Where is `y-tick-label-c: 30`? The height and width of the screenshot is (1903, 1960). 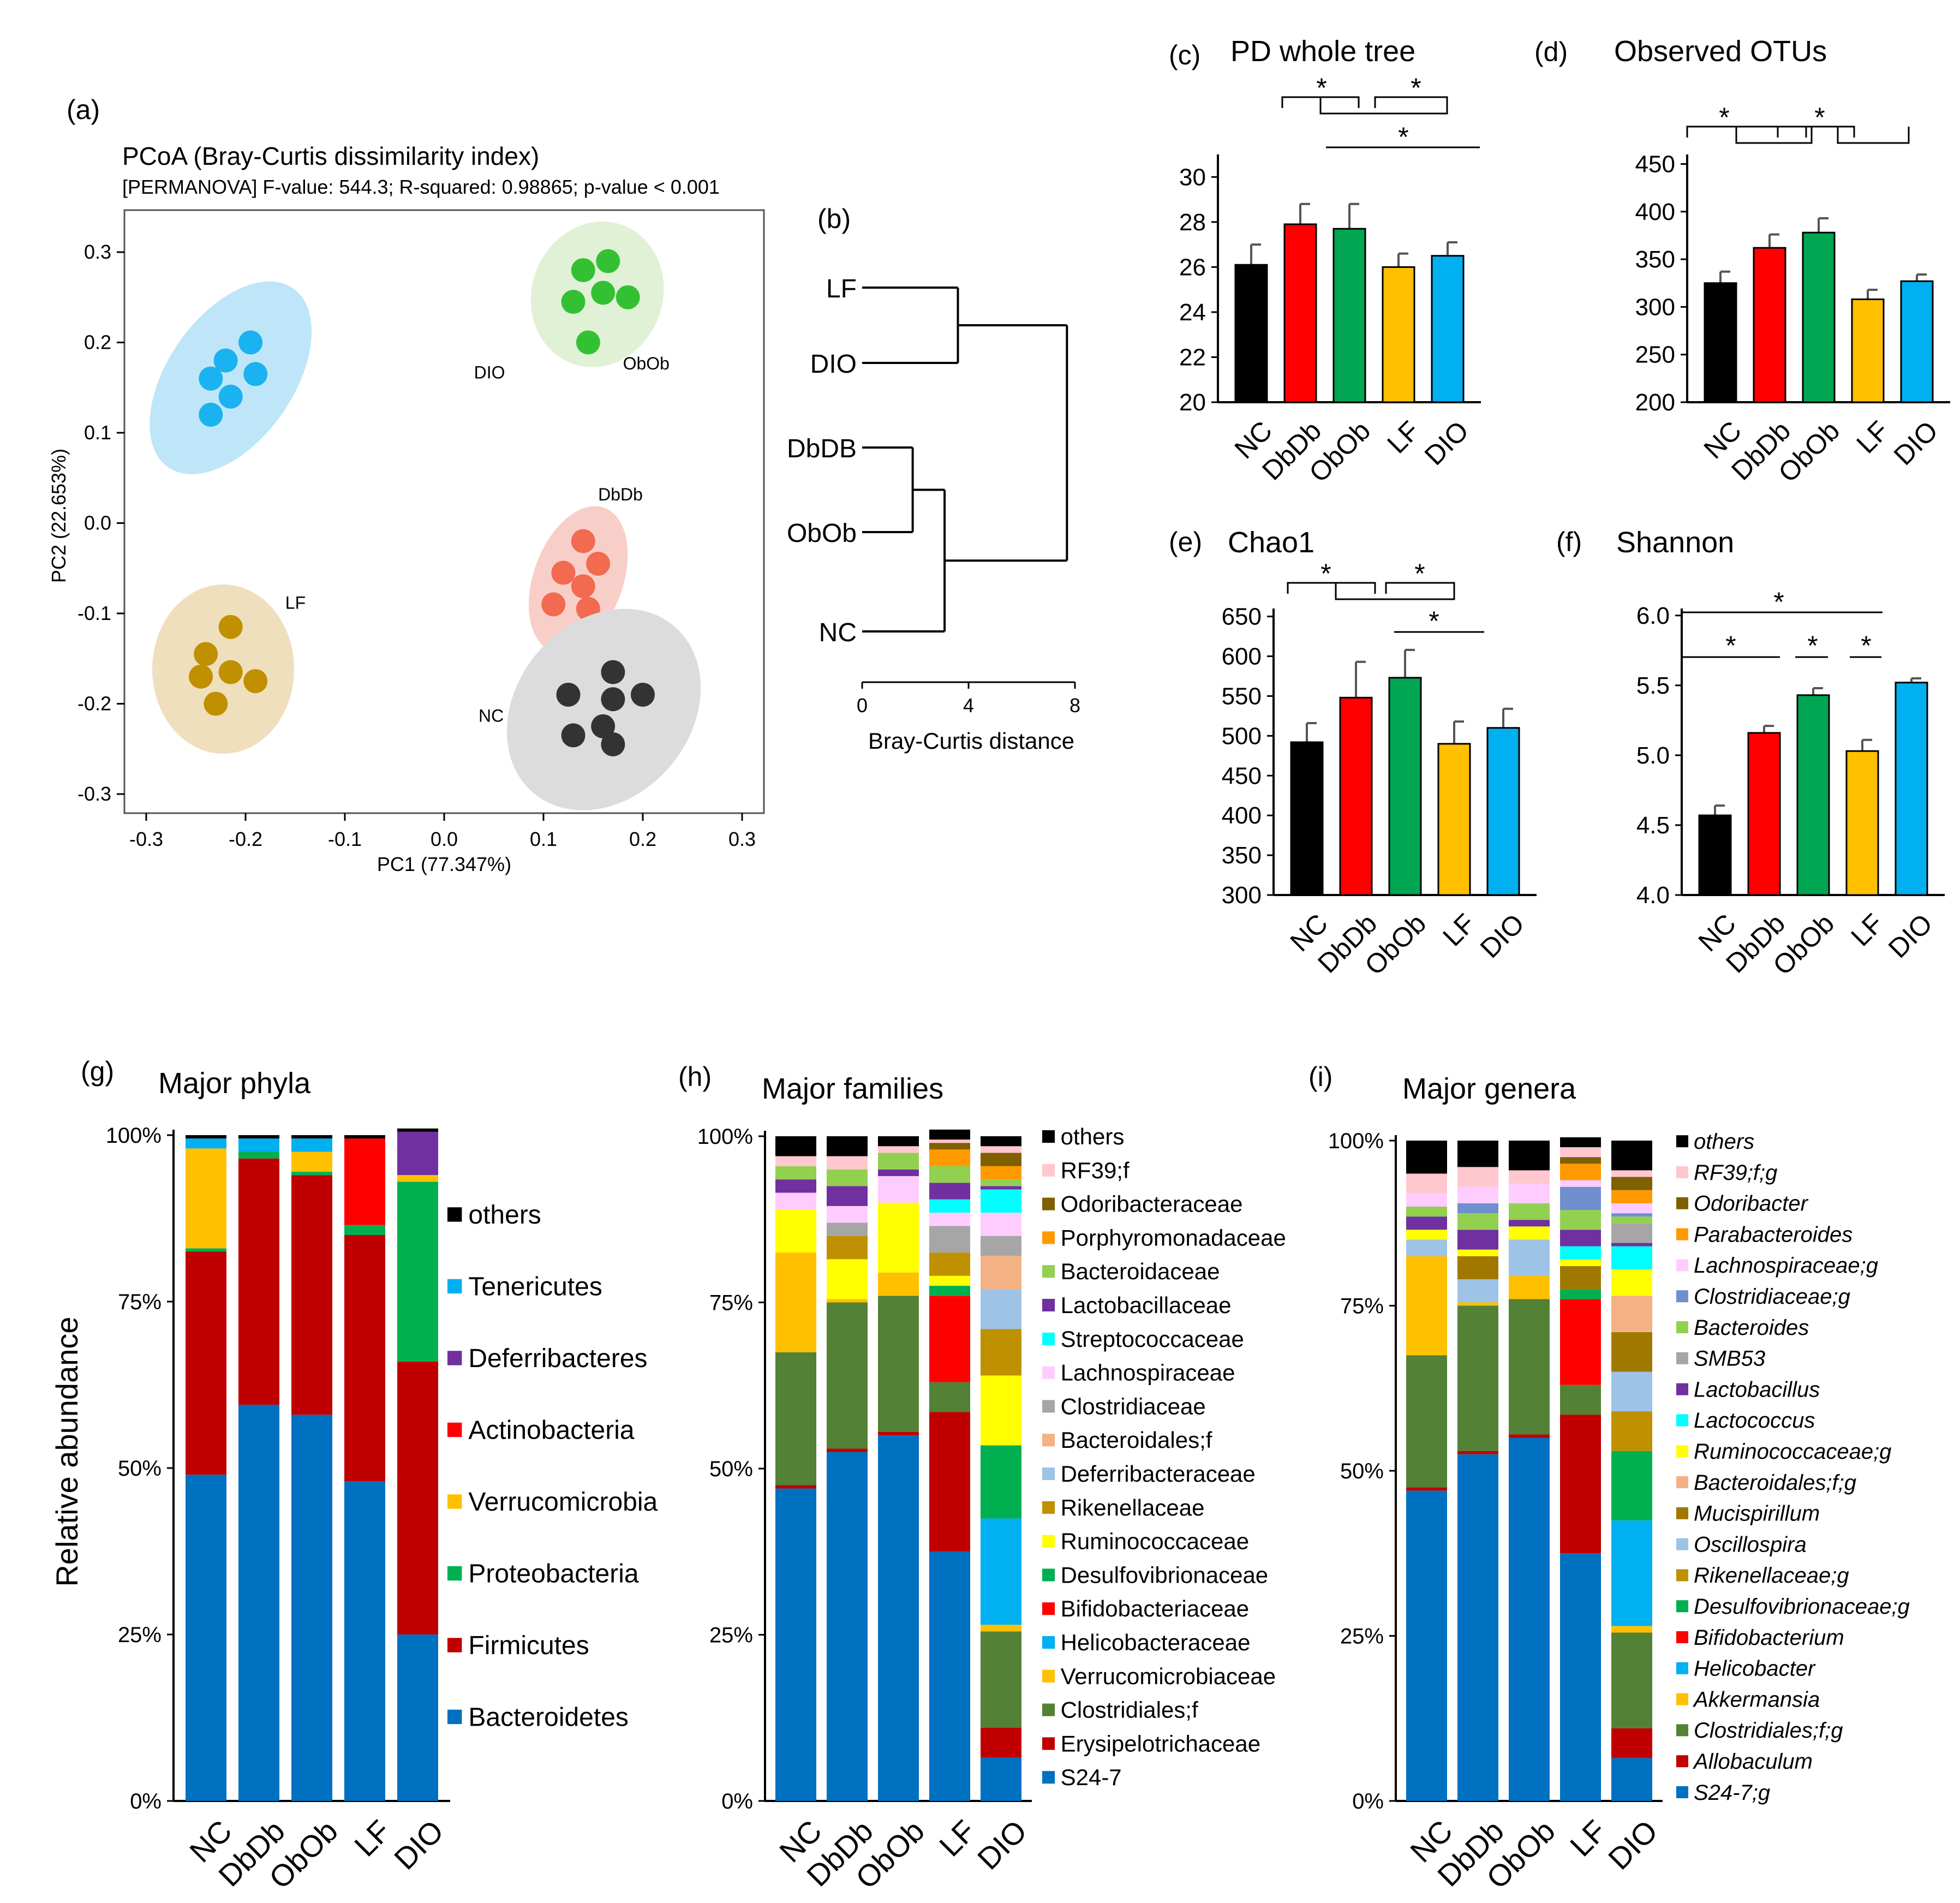
y-tick-label-c: 30 is located at coordinates (1192, 177).